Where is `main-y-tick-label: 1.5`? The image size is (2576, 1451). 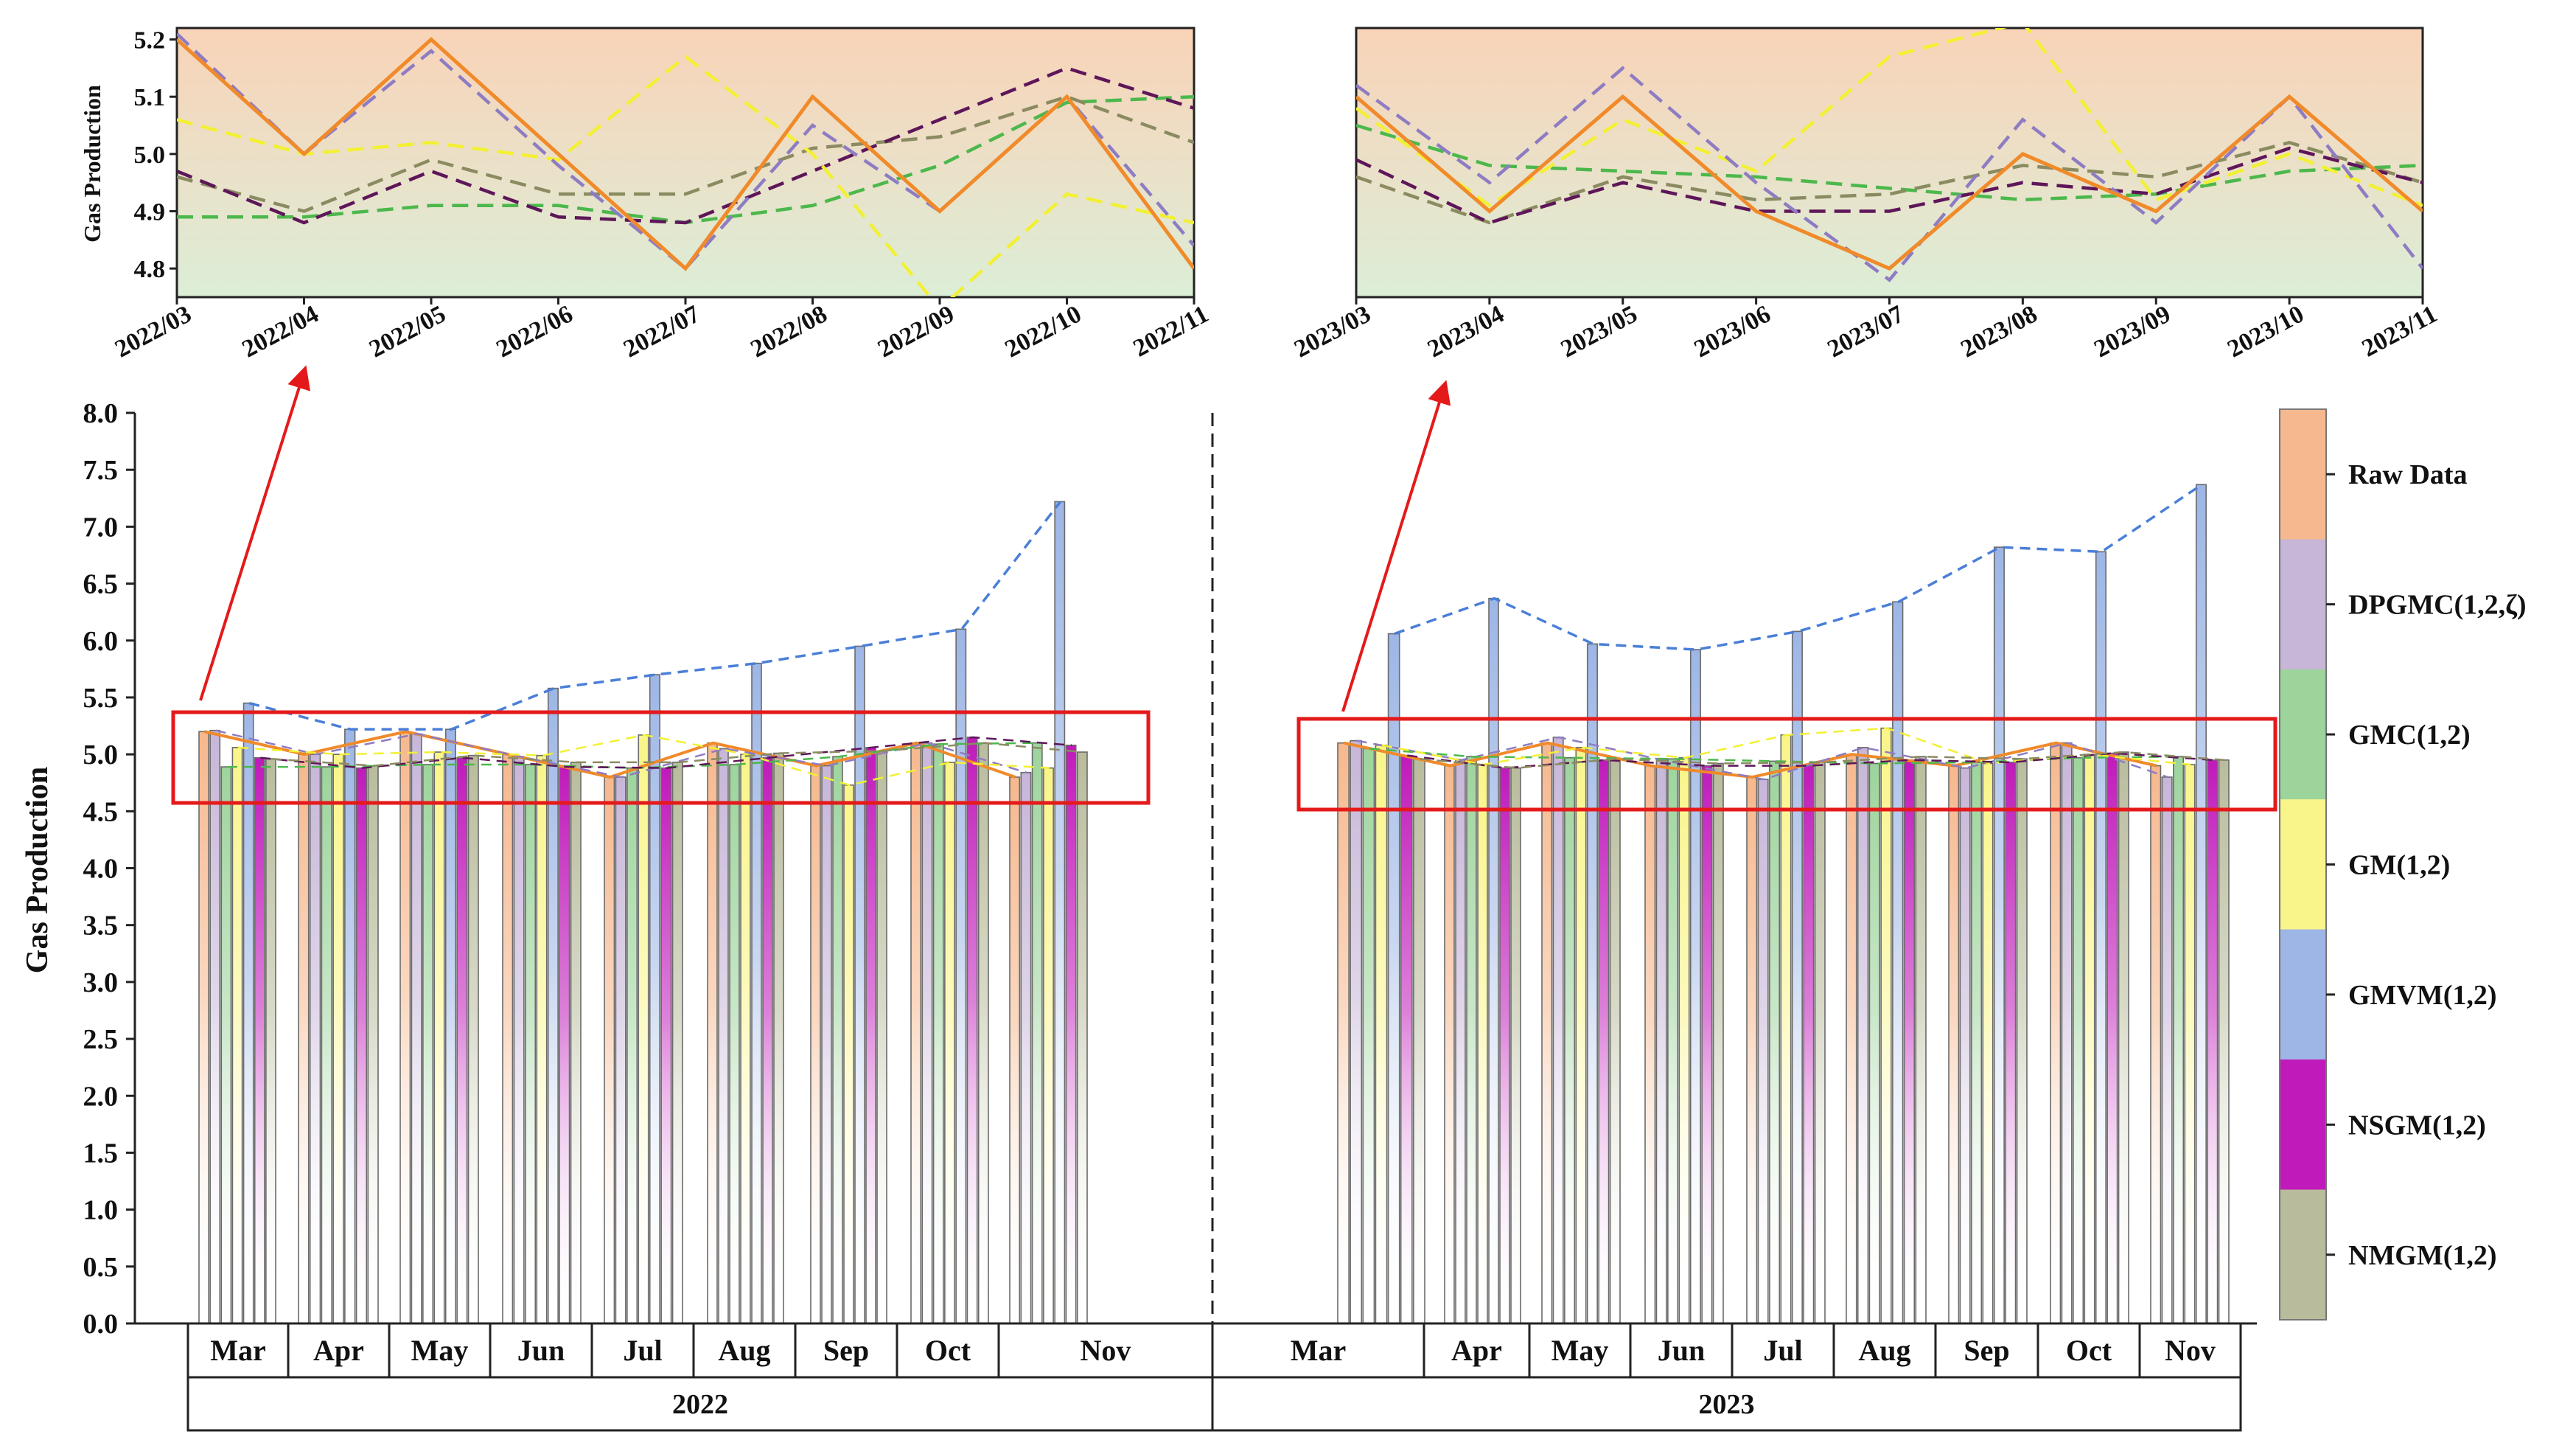
main-y-tick-label: 1.5 is located at coordinates (101, 1153).